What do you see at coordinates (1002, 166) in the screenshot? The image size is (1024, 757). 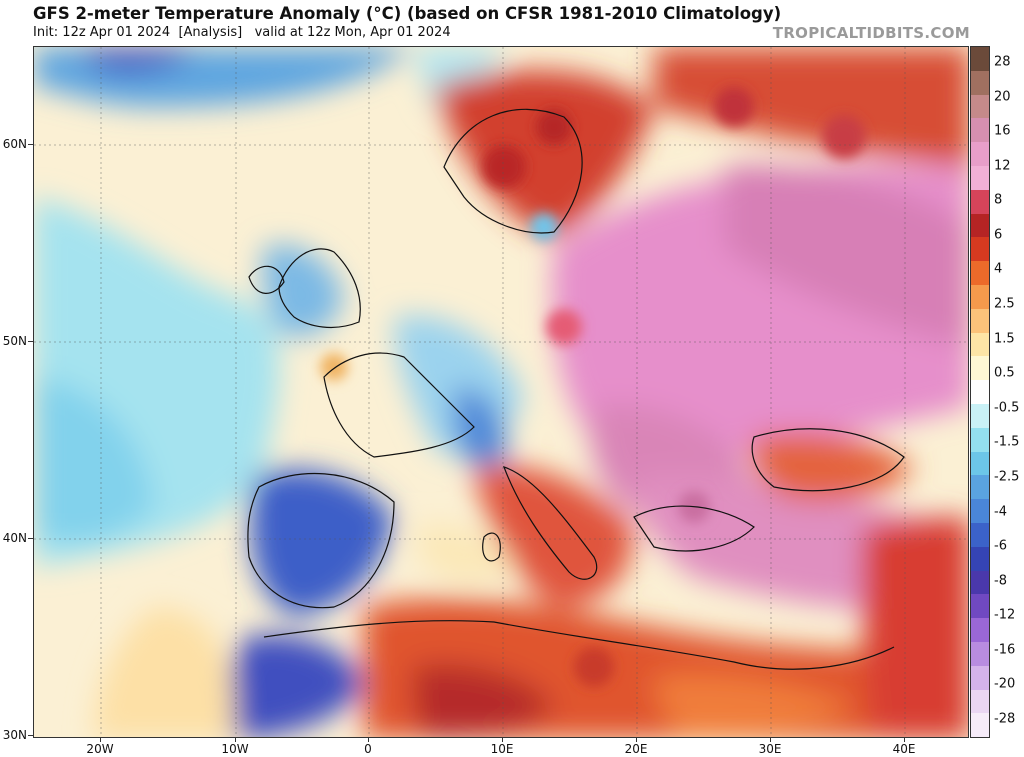 I see `colorbar-label: 12` at bounding box center [1002, 166].